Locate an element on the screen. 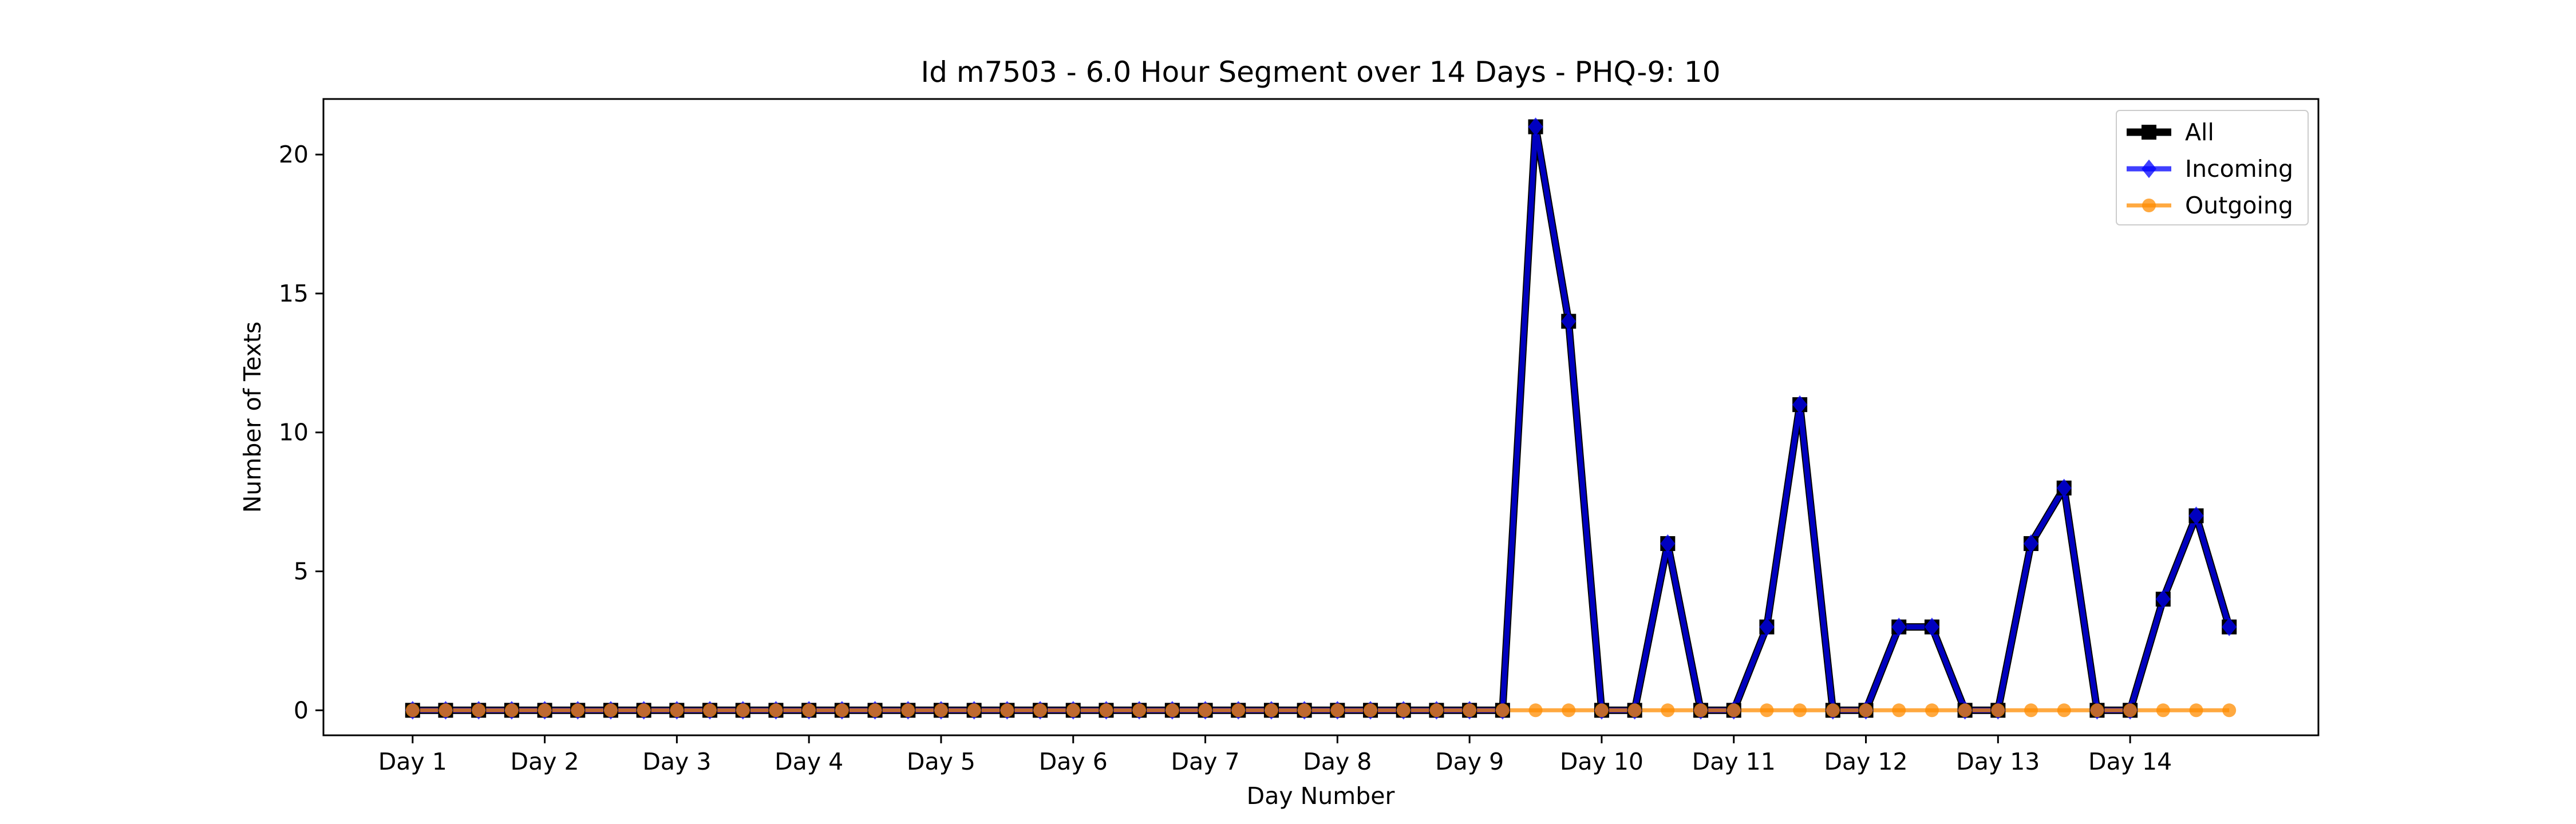  legend-marker-incoming is located at coordinates (2149, 169).